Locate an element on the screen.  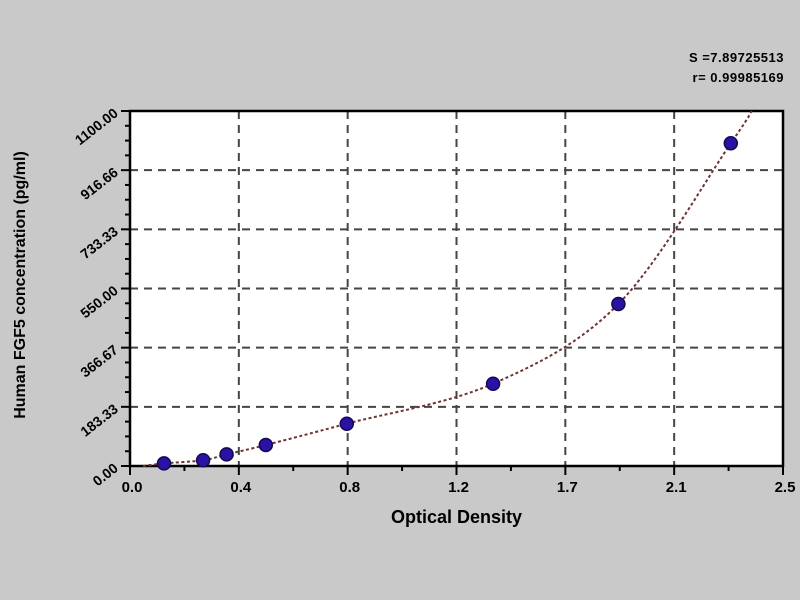
x-tick-label: 1.7 is located at coordinates (567, 487).